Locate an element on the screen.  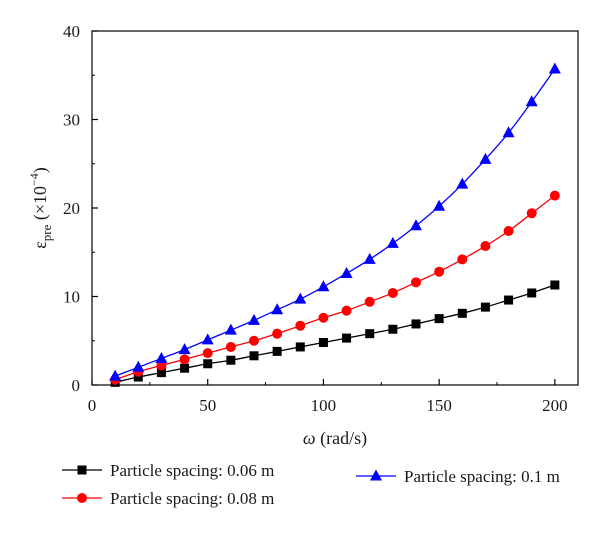
x-tick-label: 100 is located at coordinates (324, 405).